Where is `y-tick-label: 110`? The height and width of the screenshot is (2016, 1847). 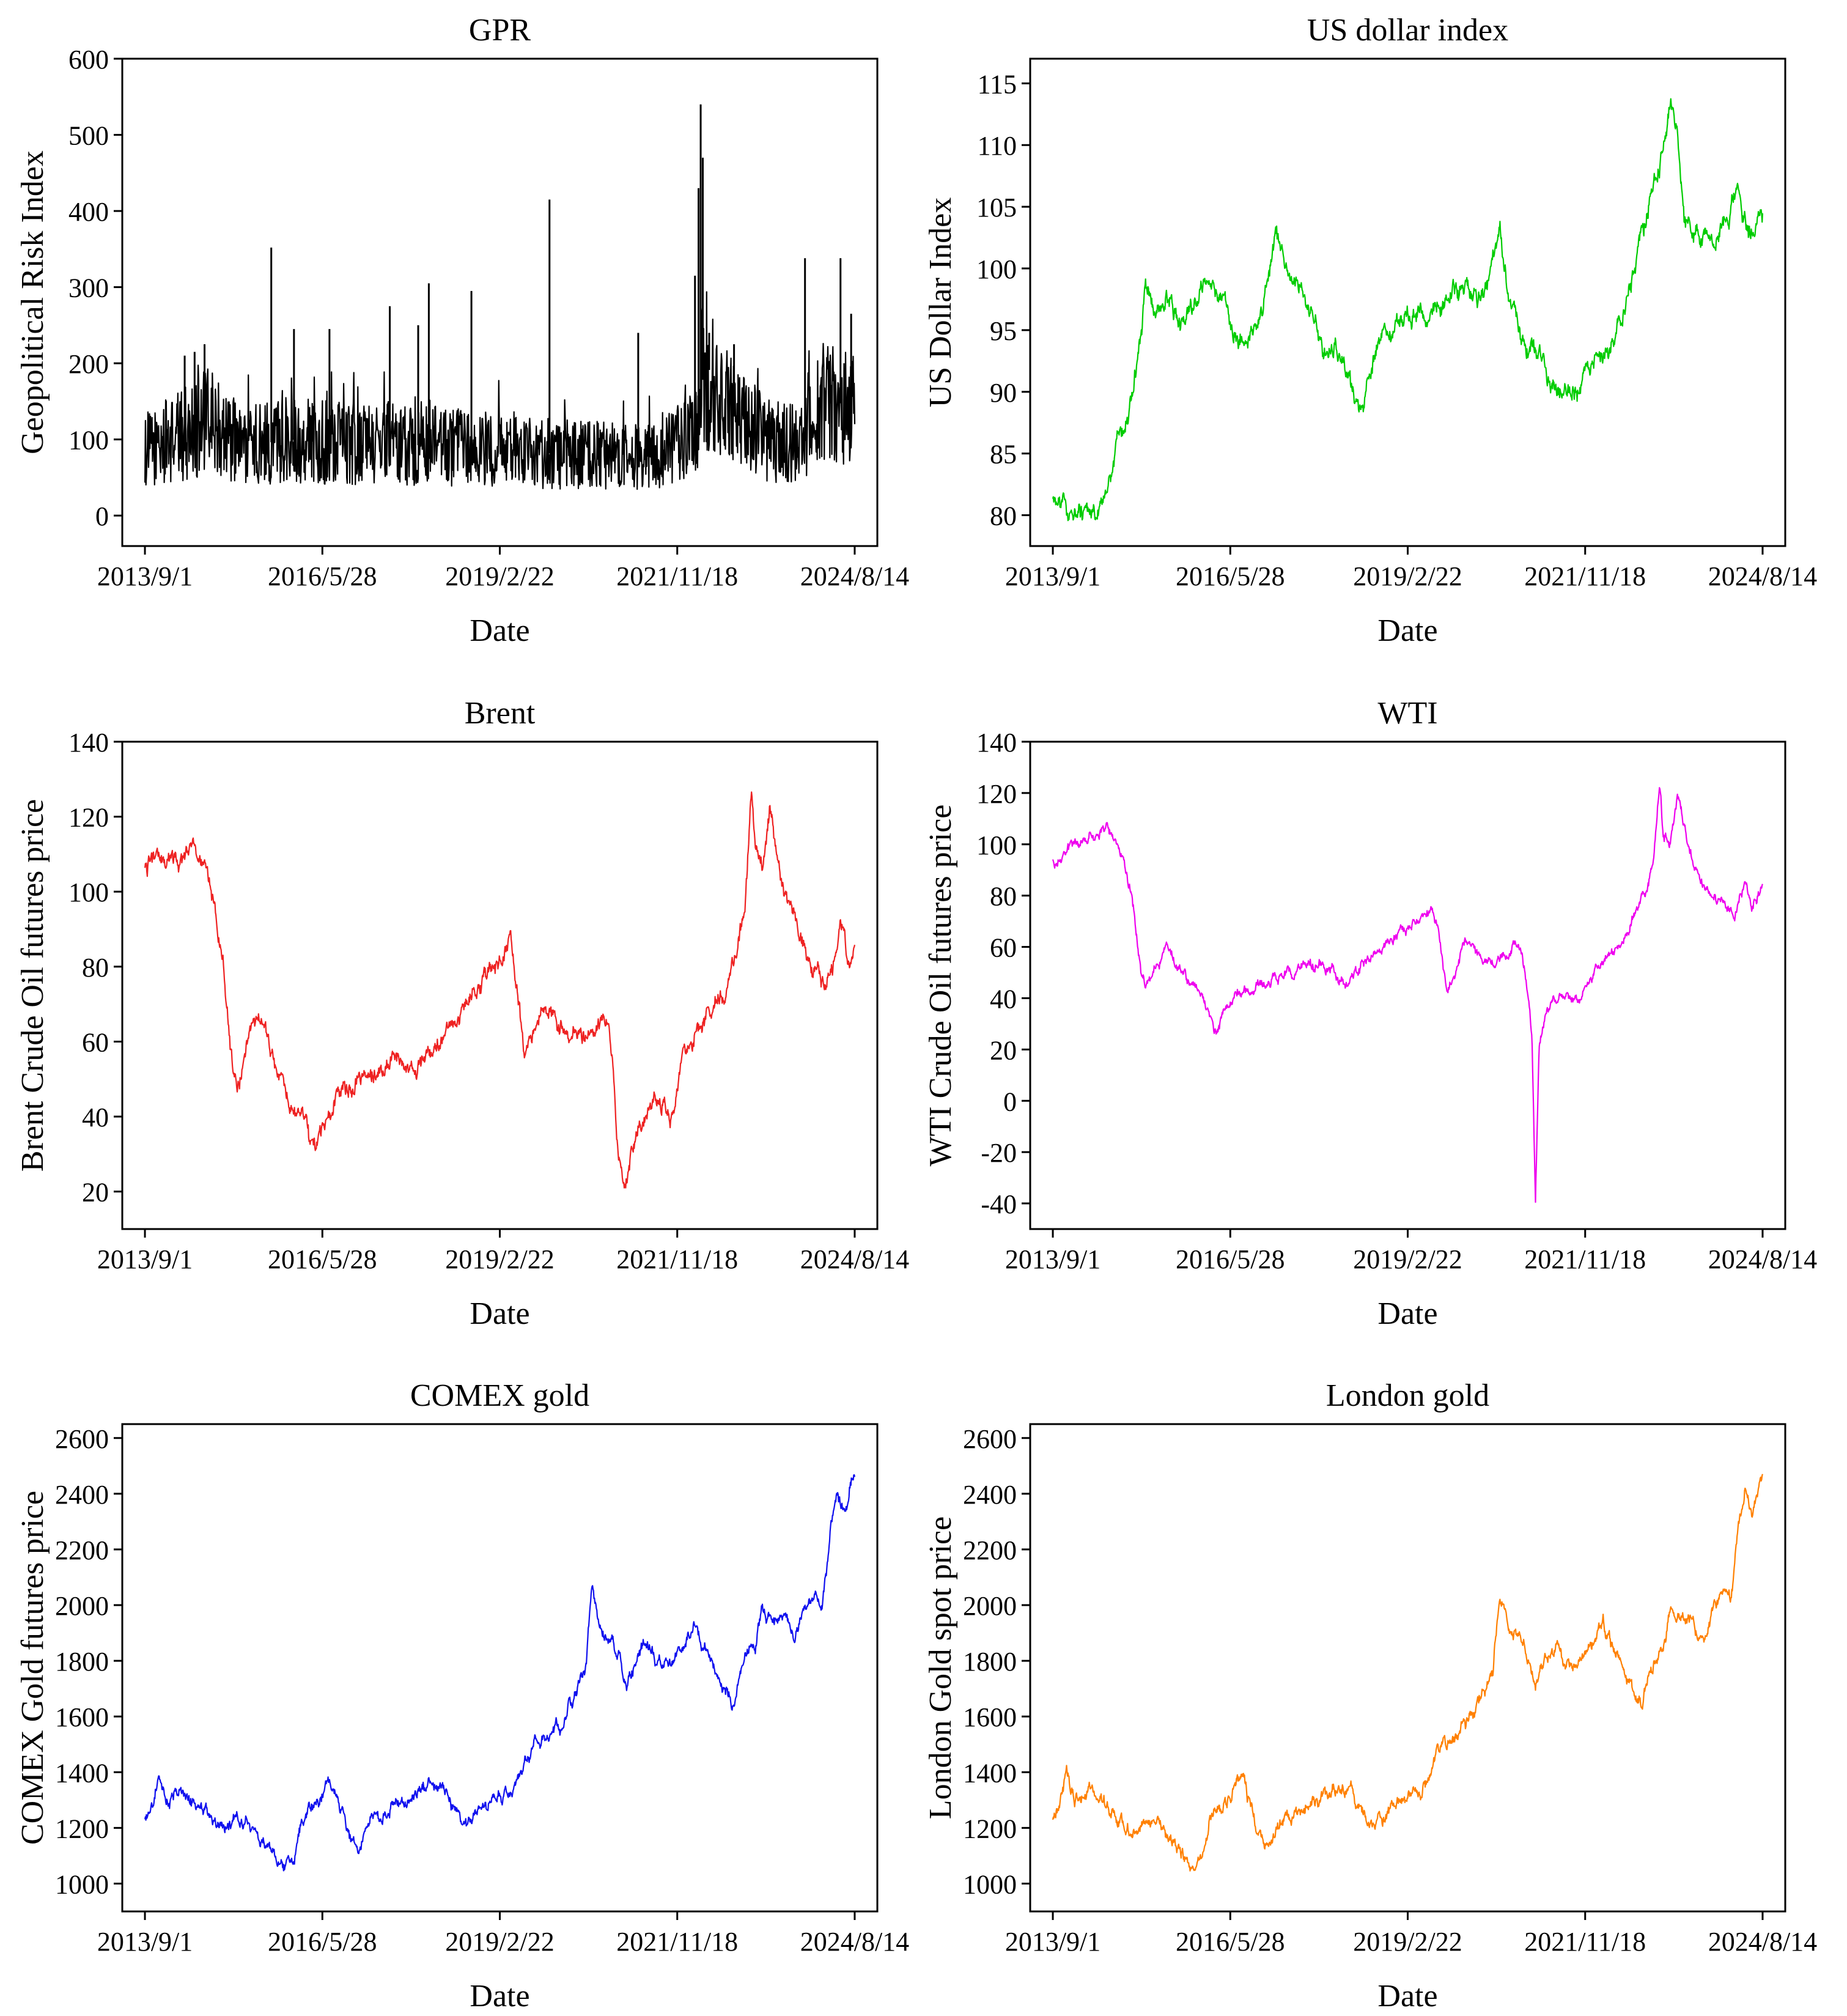 y-tick-label: 110 is located at coordinates (997, 146).